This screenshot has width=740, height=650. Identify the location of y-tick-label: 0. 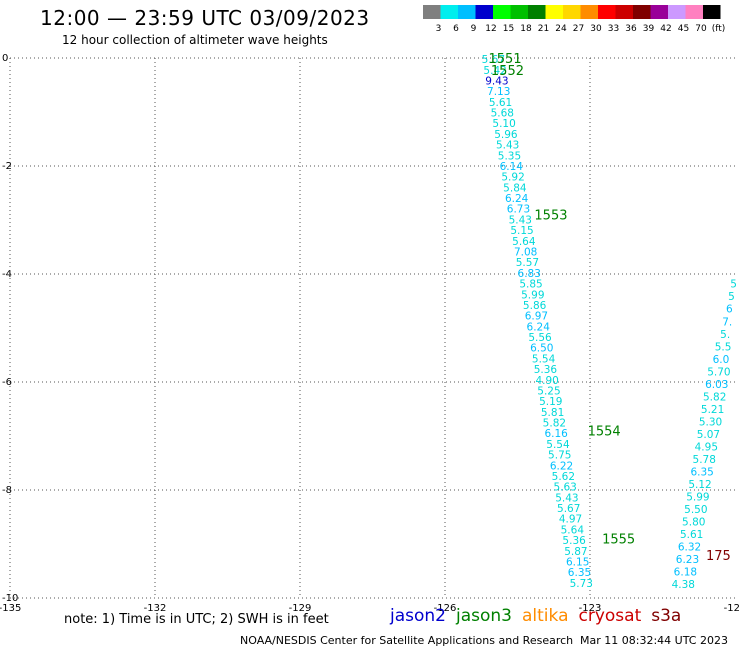
(5, 58).